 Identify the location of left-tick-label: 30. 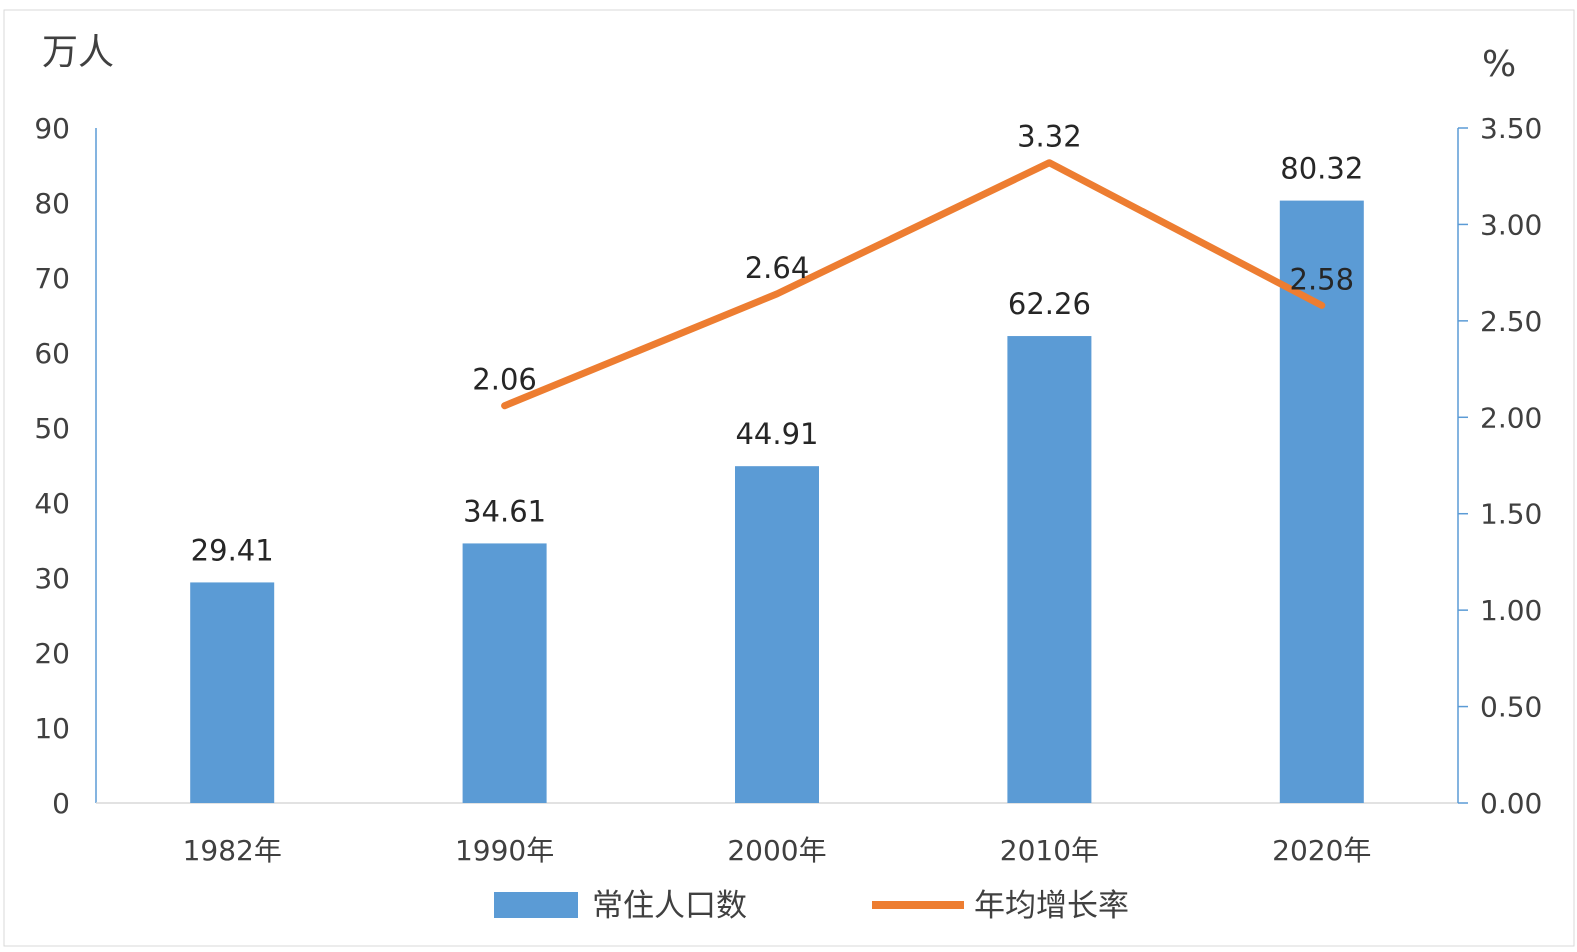
(52, 578).